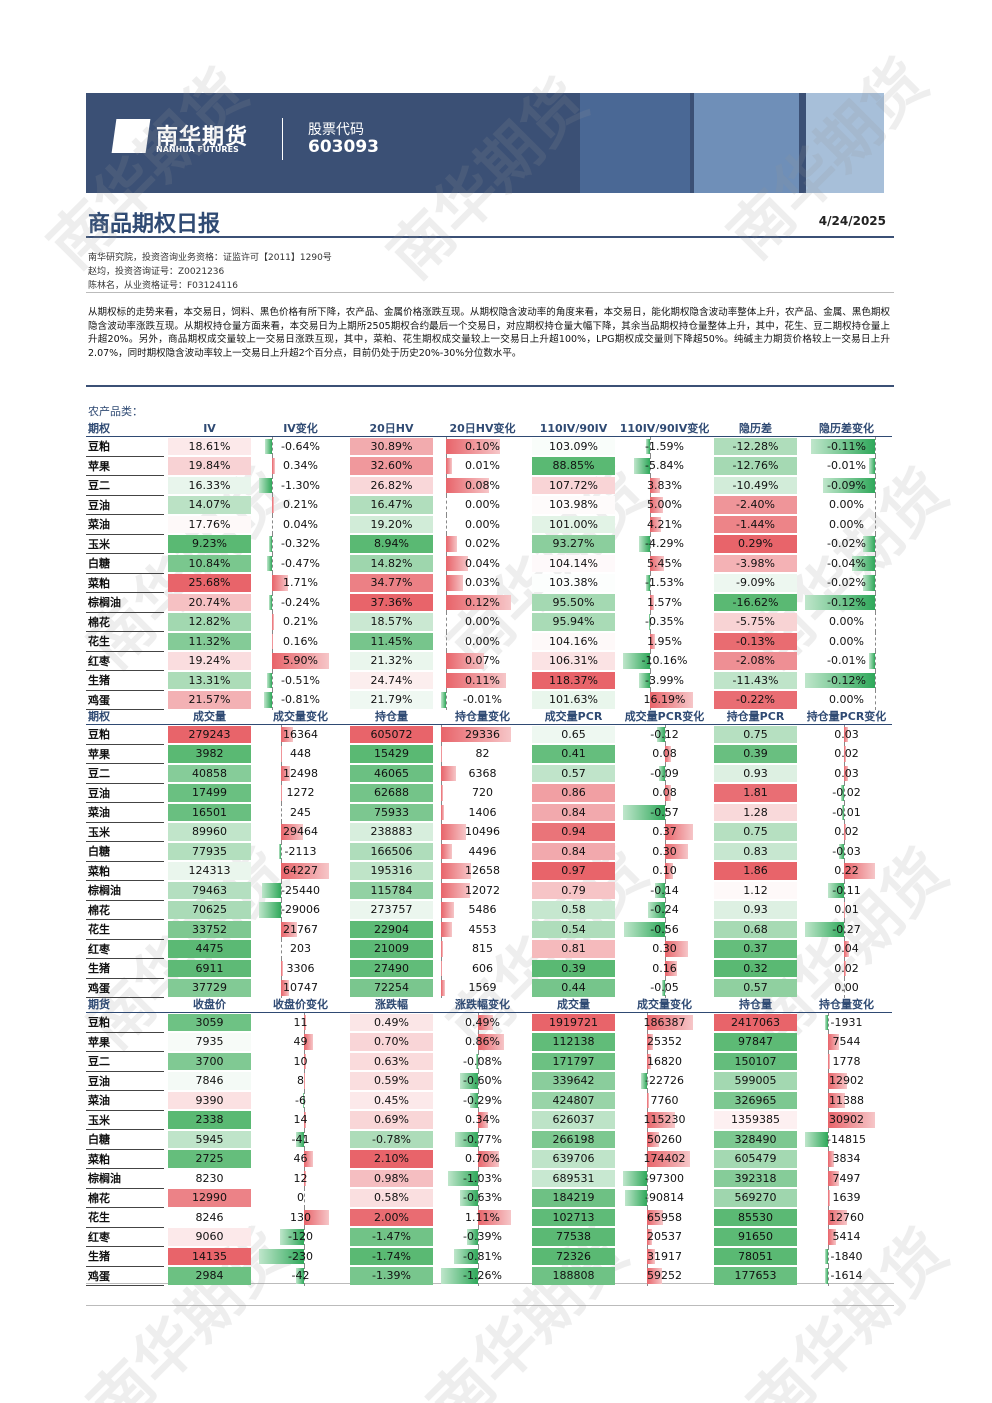  Describe the element at coordinates (125, 563) in the screenshot. I see `row-label: 白糖` at that location.